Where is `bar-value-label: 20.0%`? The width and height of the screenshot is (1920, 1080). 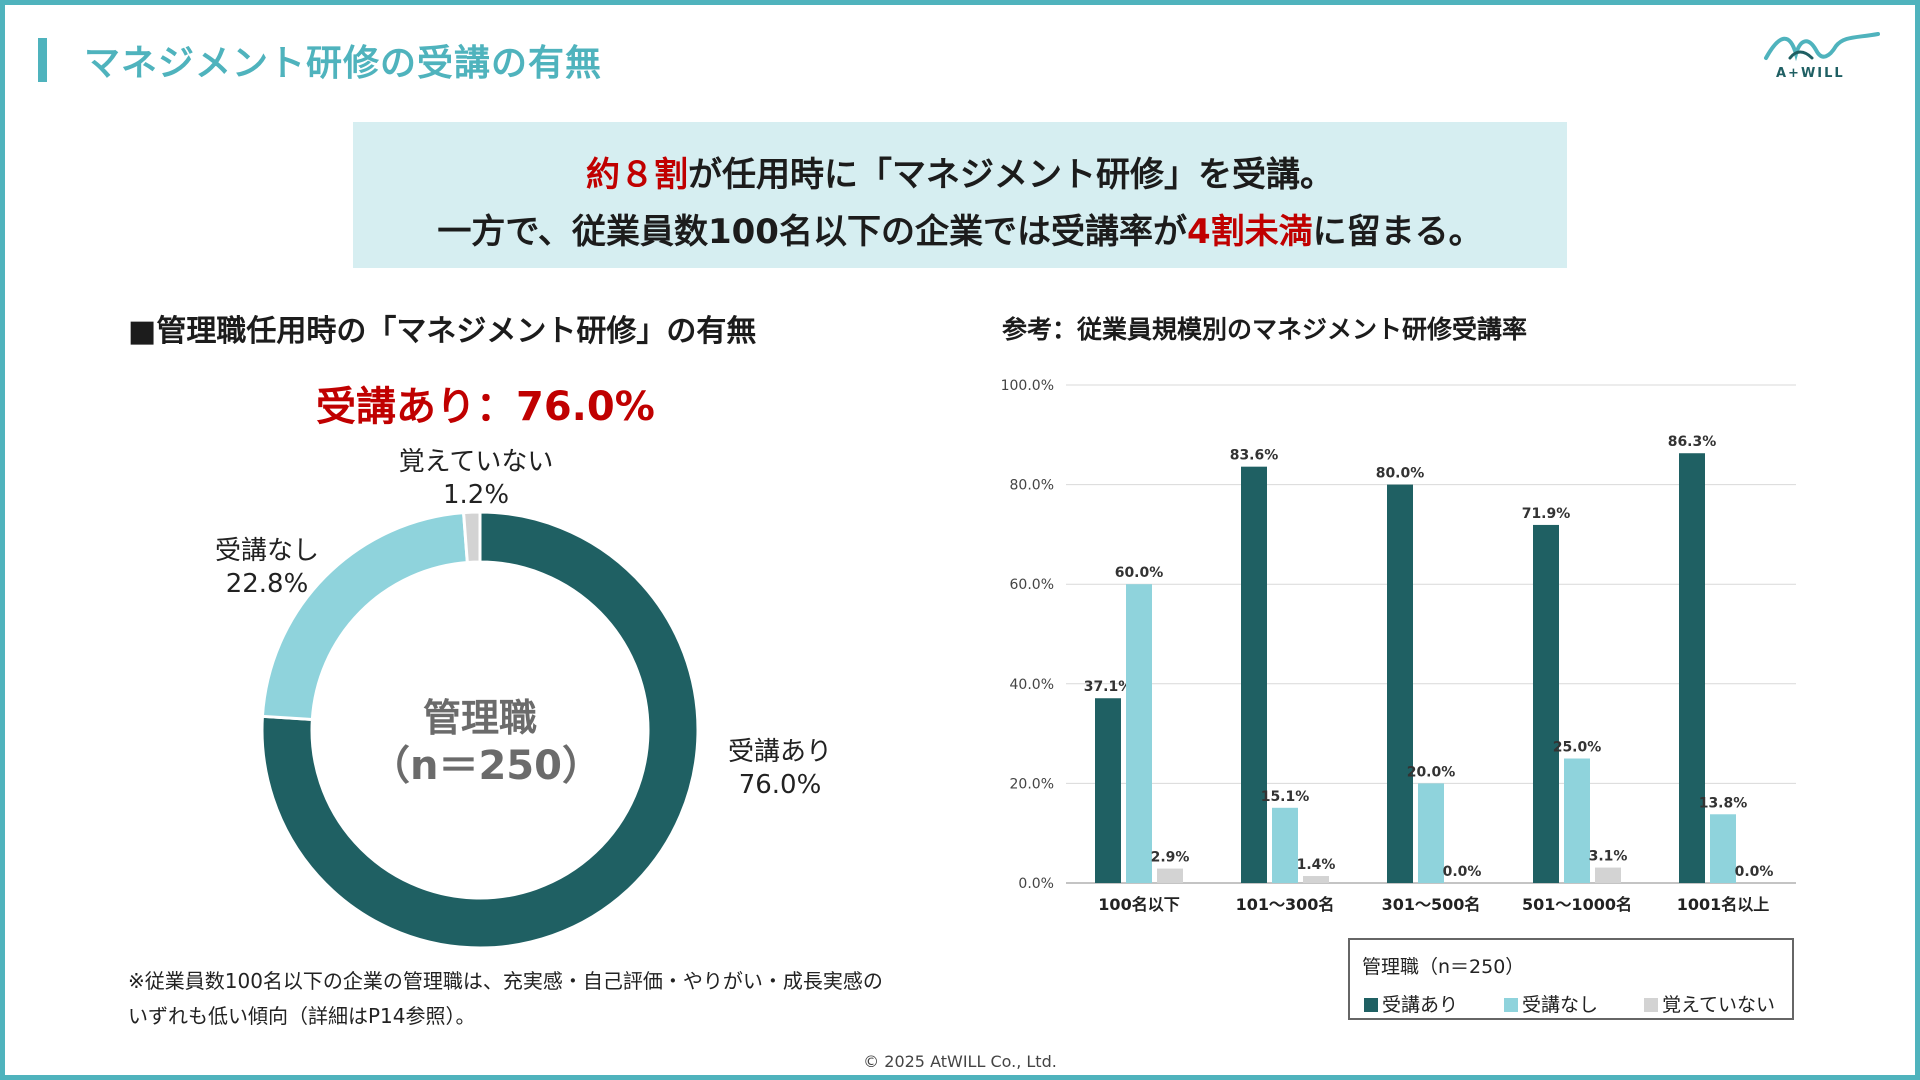 bar-value-label: 20.0% is located at coordinates (1431, 772).